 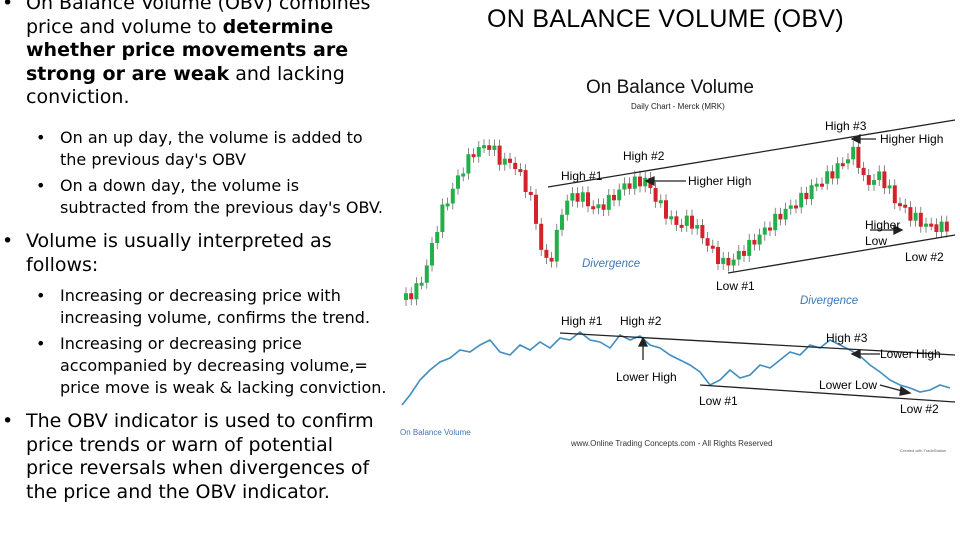 What do you see at coordinates (910, 354) in the screenshot?
I see `label-lower-high-right: Lower High` at bounding box center [910, 354].